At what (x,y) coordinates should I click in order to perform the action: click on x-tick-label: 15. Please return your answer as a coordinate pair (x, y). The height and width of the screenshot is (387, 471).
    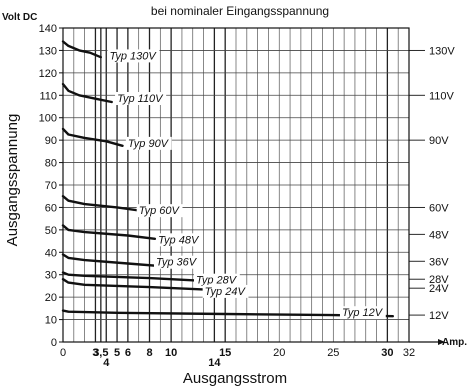
    Looking at the image, I should click on (225, 353).